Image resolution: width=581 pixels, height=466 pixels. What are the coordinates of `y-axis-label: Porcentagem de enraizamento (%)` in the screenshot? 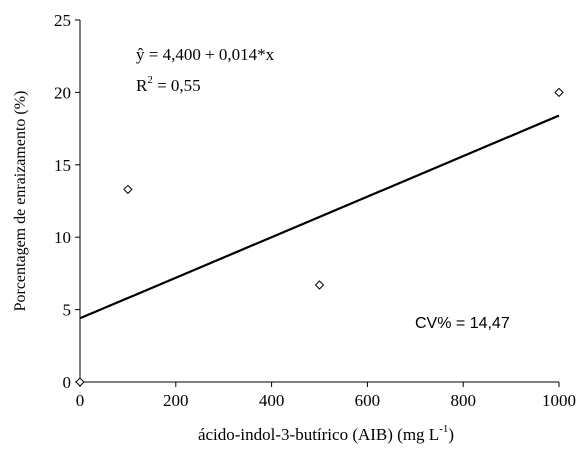 It's located at (20, 201).